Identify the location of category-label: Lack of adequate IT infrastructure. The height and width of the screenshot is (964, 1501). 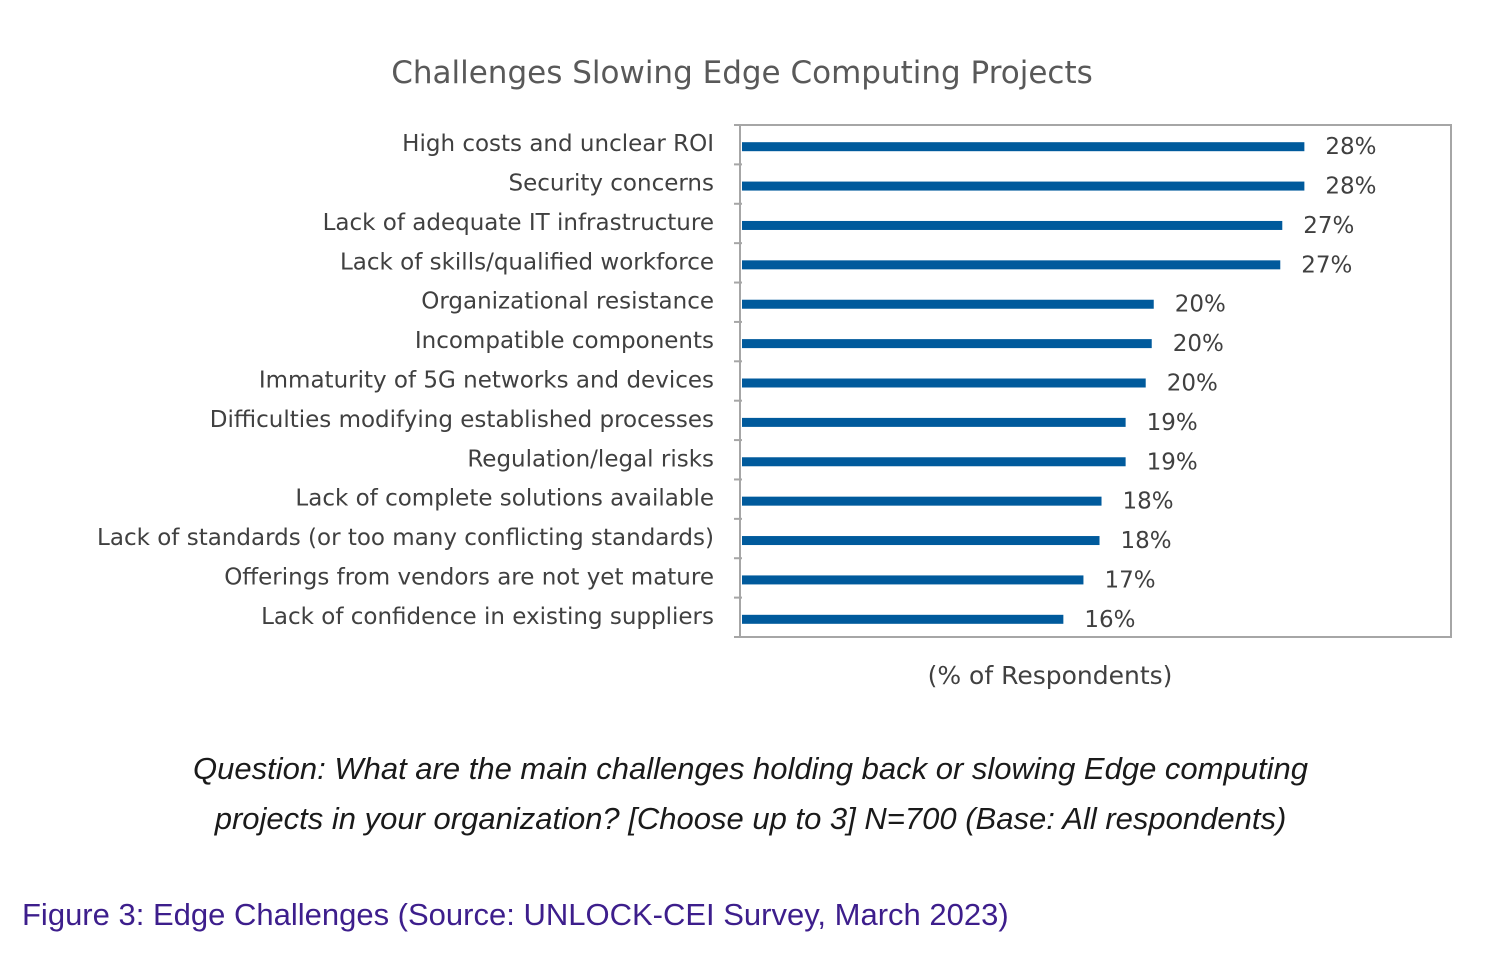
(518, 223).